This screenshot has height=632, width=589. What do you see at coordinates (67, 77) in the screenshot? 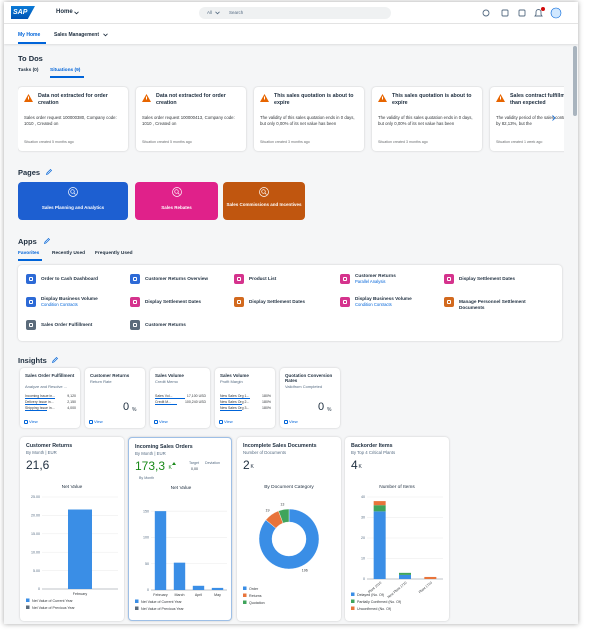
I see `tab-underline` at bounding box center [67, 77].